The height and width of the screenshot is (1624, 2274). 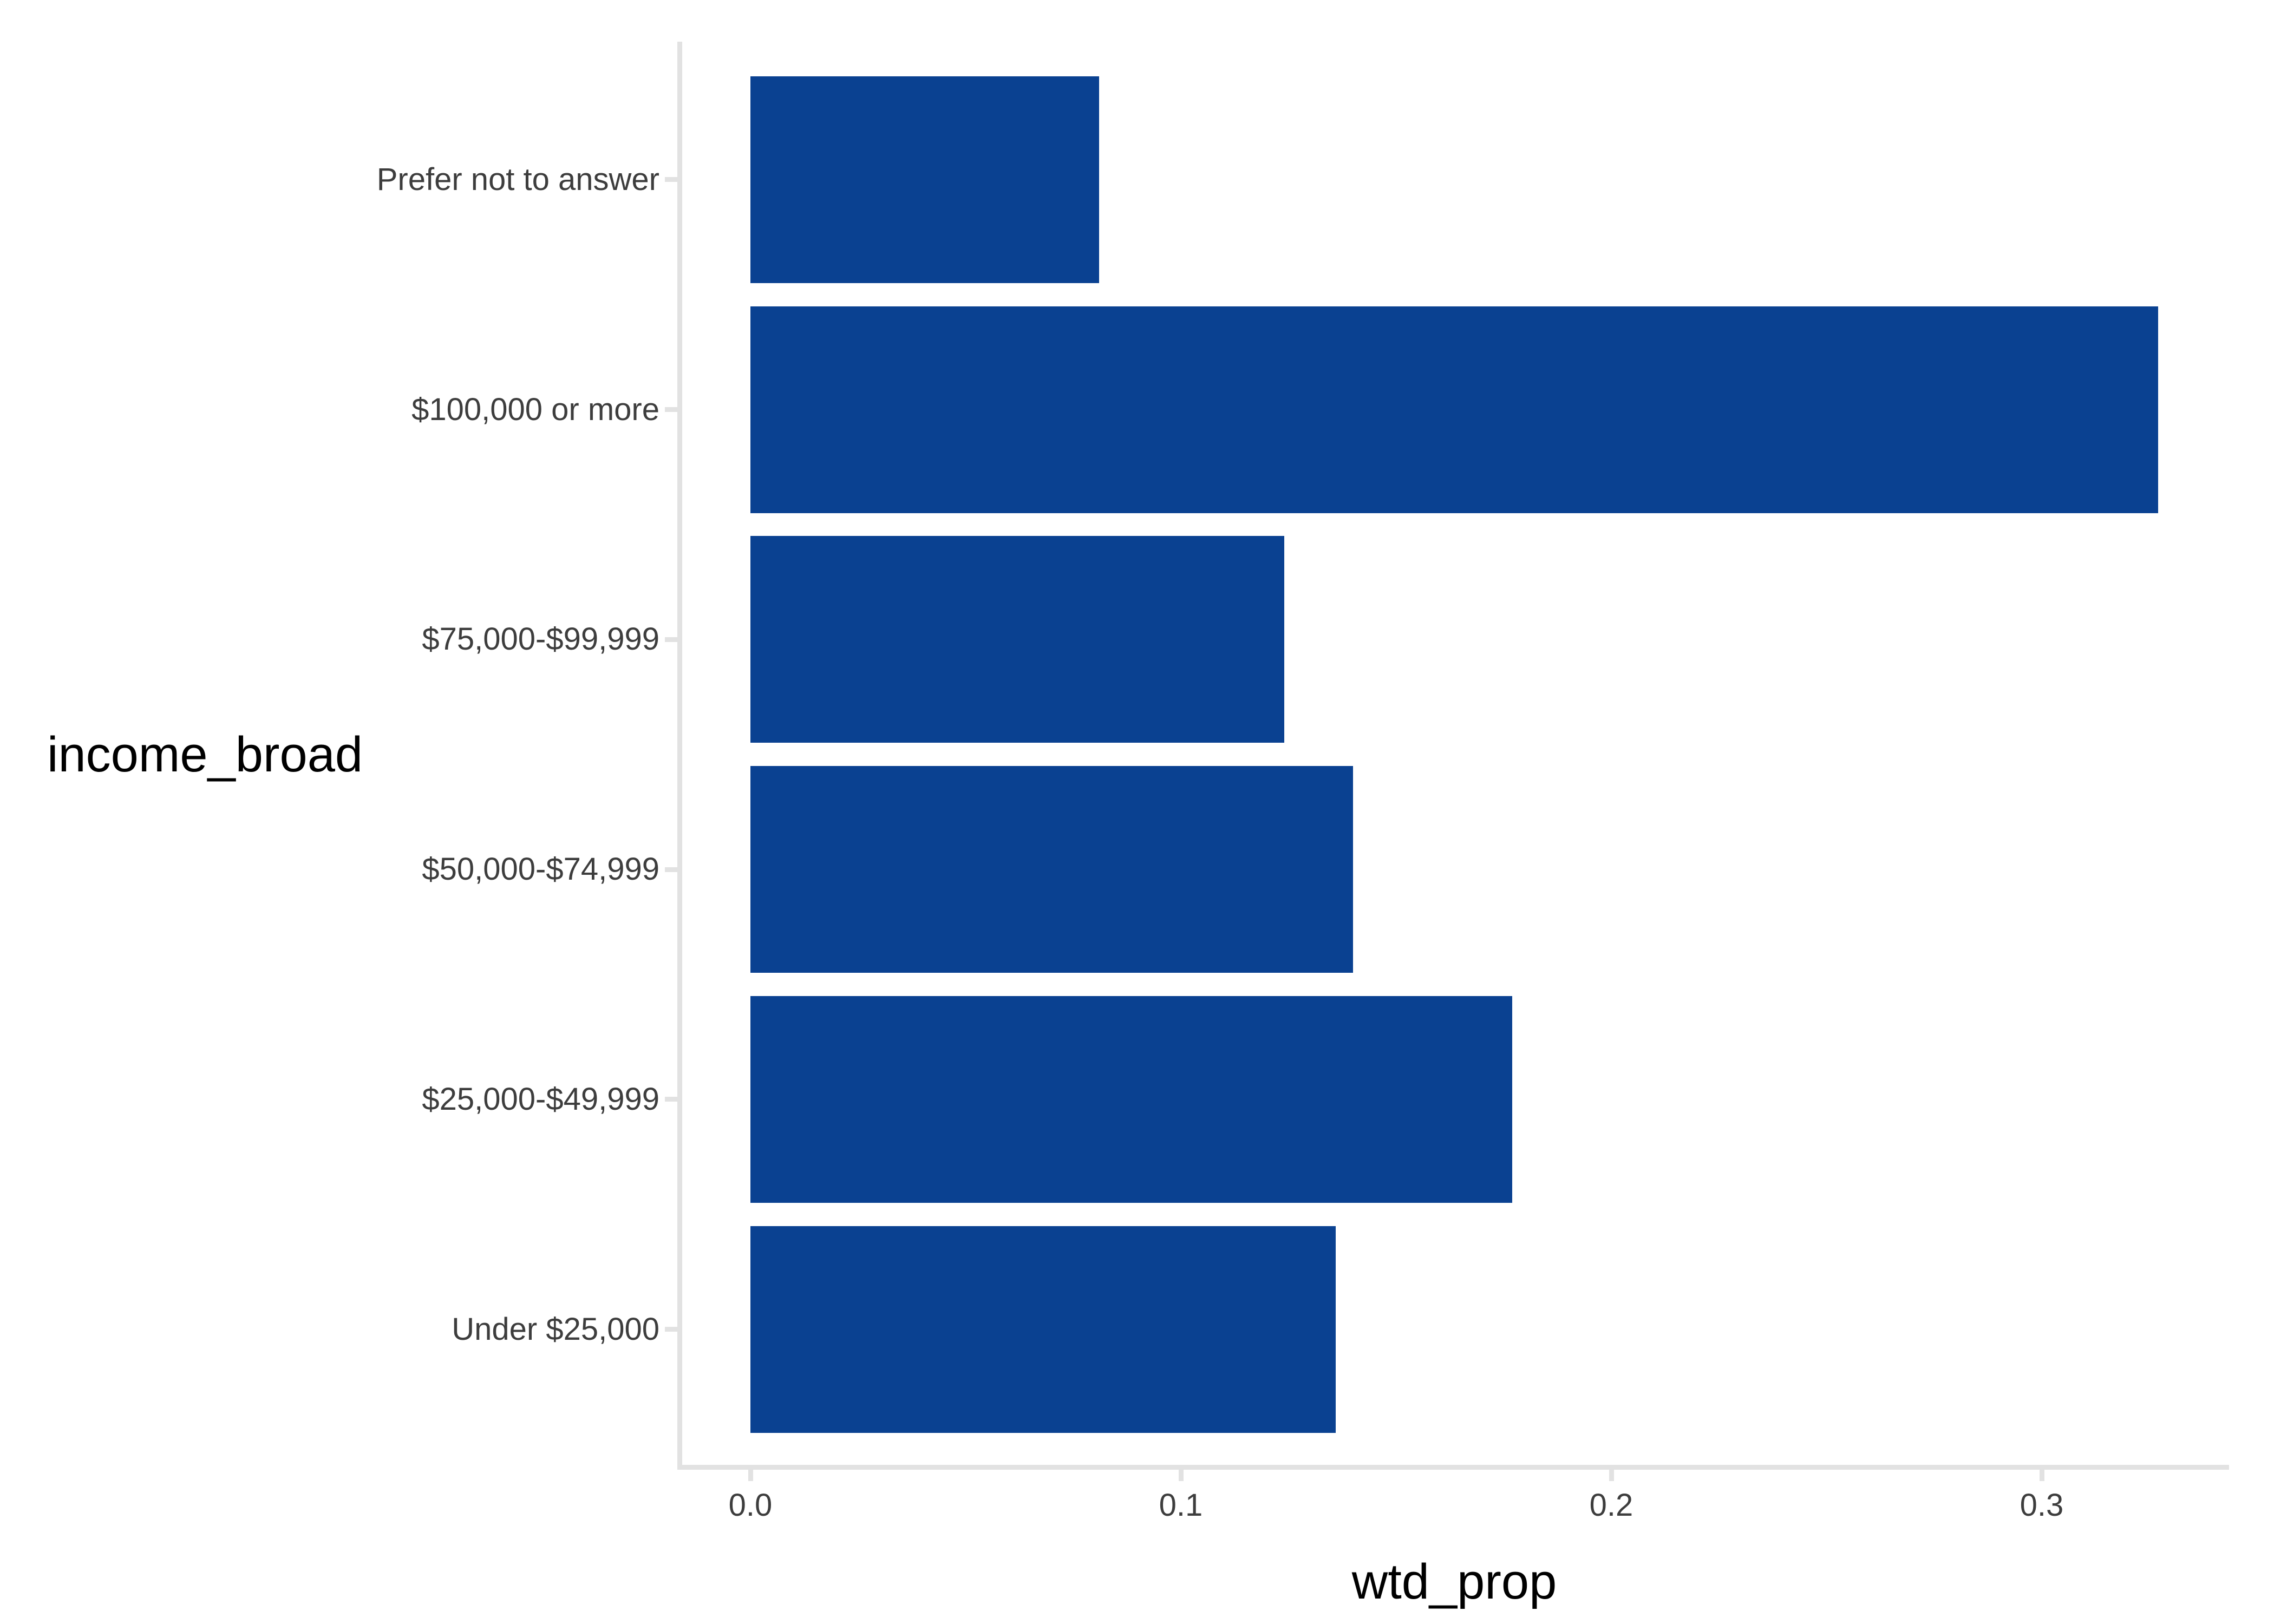 What do you see at coordinates (680, 754) in the screenshot?
I see `y-axis-line` at bounding box center [680, 754].